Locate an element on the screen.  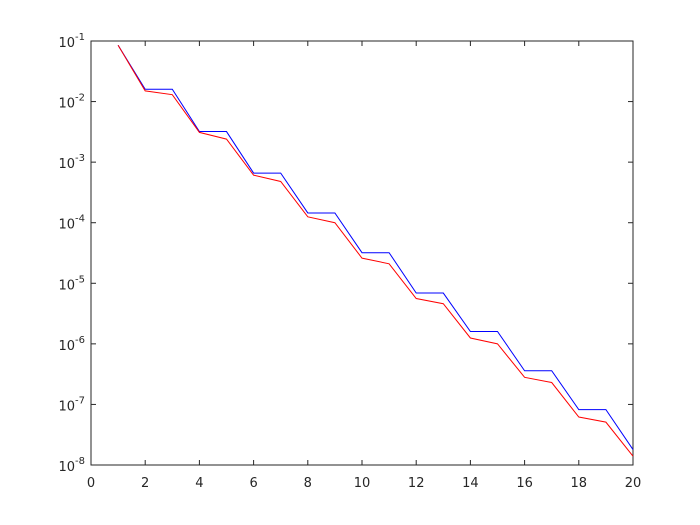
x-tick-label: 20 is located at coordinates (633, 483).